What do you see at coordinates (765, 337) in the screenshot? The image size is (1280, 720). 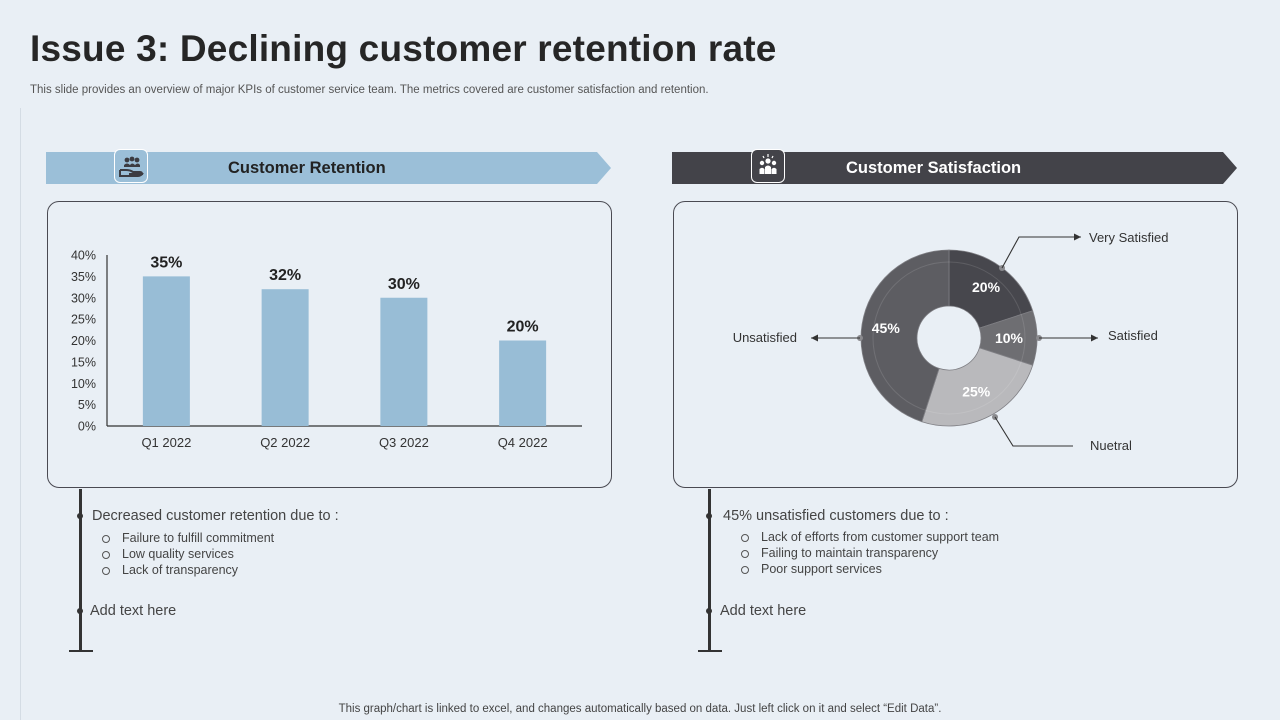 I see `slice-name-label: Unsatisfied` at bounding box center [765, 337].